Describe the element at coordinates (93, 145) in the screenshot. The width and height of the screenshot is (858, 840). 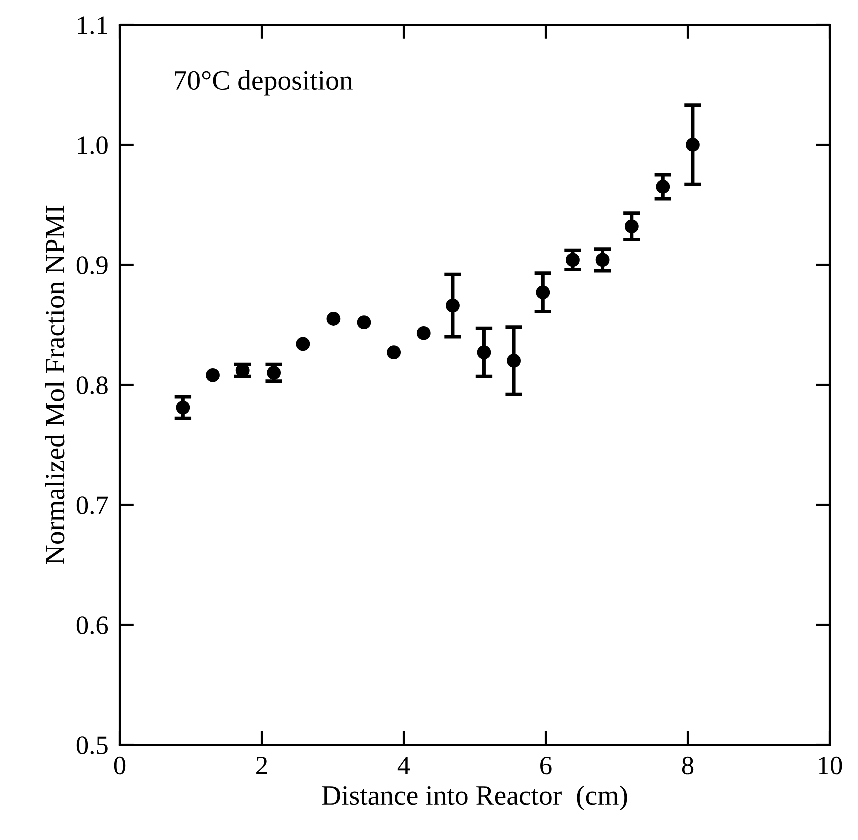
I see `y-tick-label: 1.0` at that location.